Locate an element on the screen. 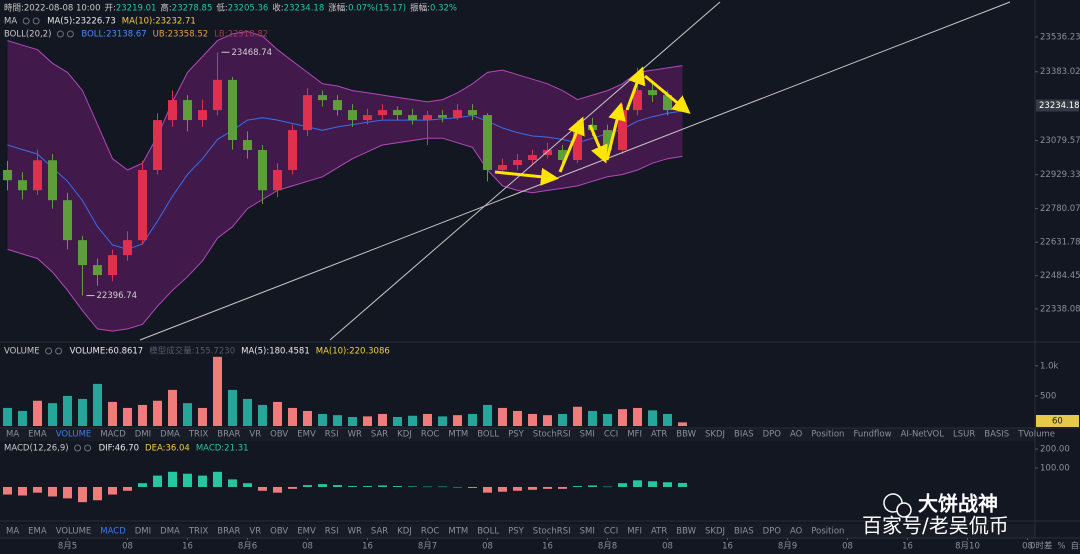 The width and height of the screenshot is (1080, 554). indicator-tab: BASIS is located at coordinates (996, 435).